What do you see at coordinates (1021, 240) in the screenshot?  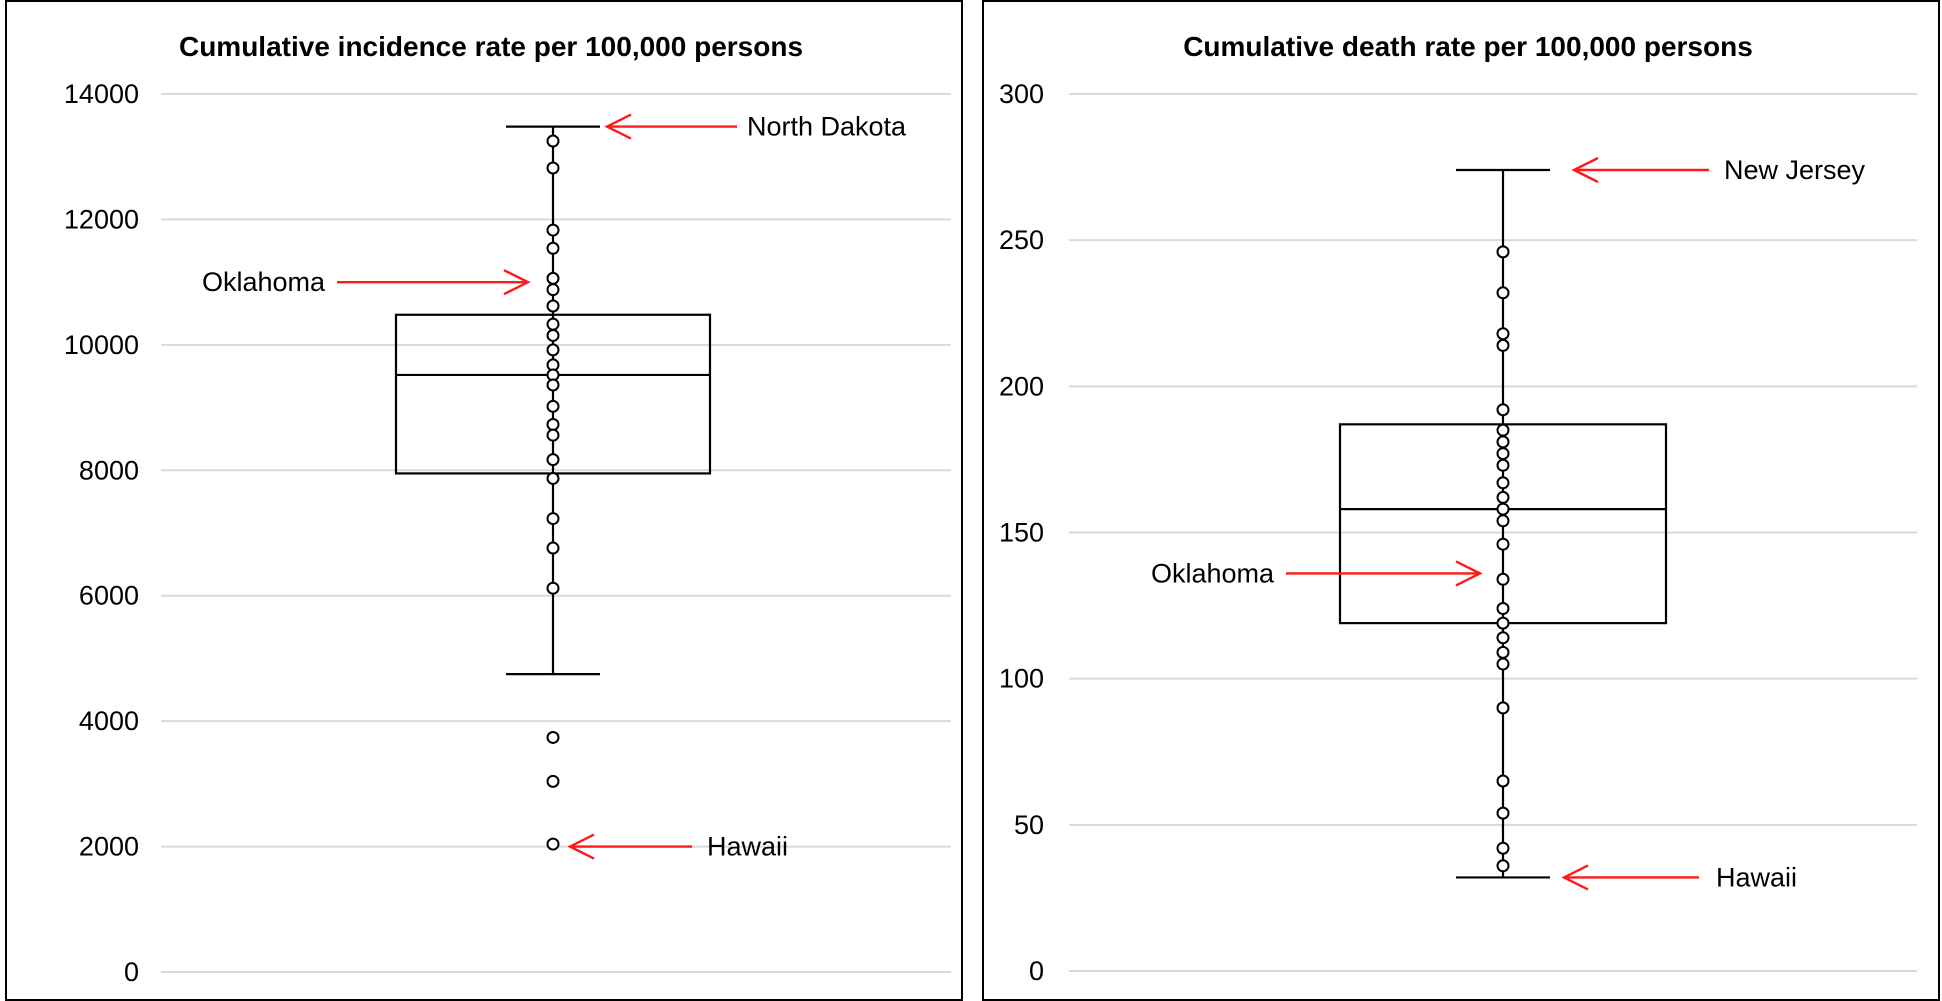 I see `y-tick-label: 250` at bounding box center [1021, 240].